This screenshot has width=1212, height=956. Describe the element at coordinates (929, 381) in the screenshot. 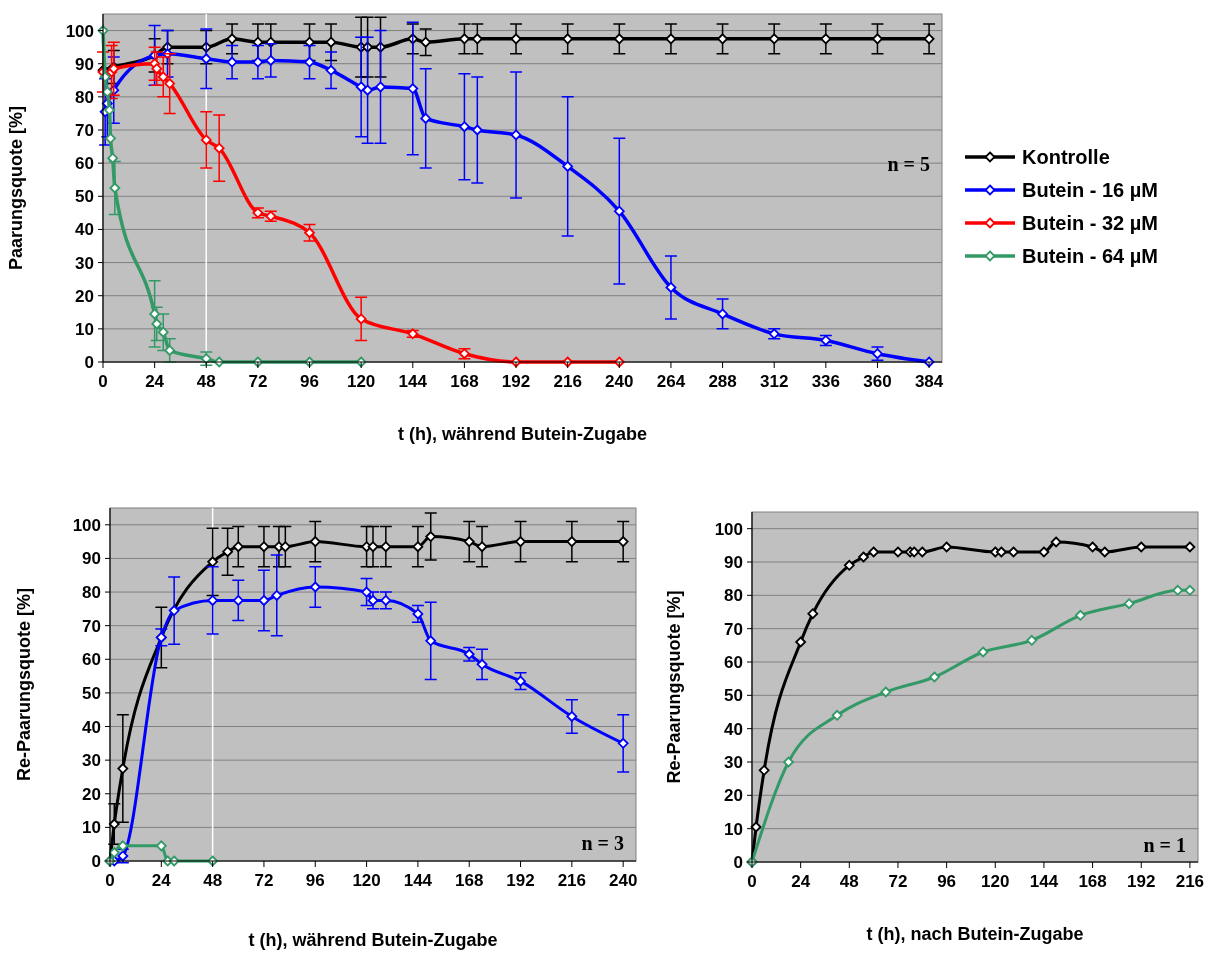

I see `x-tick-label: 384` at that location.